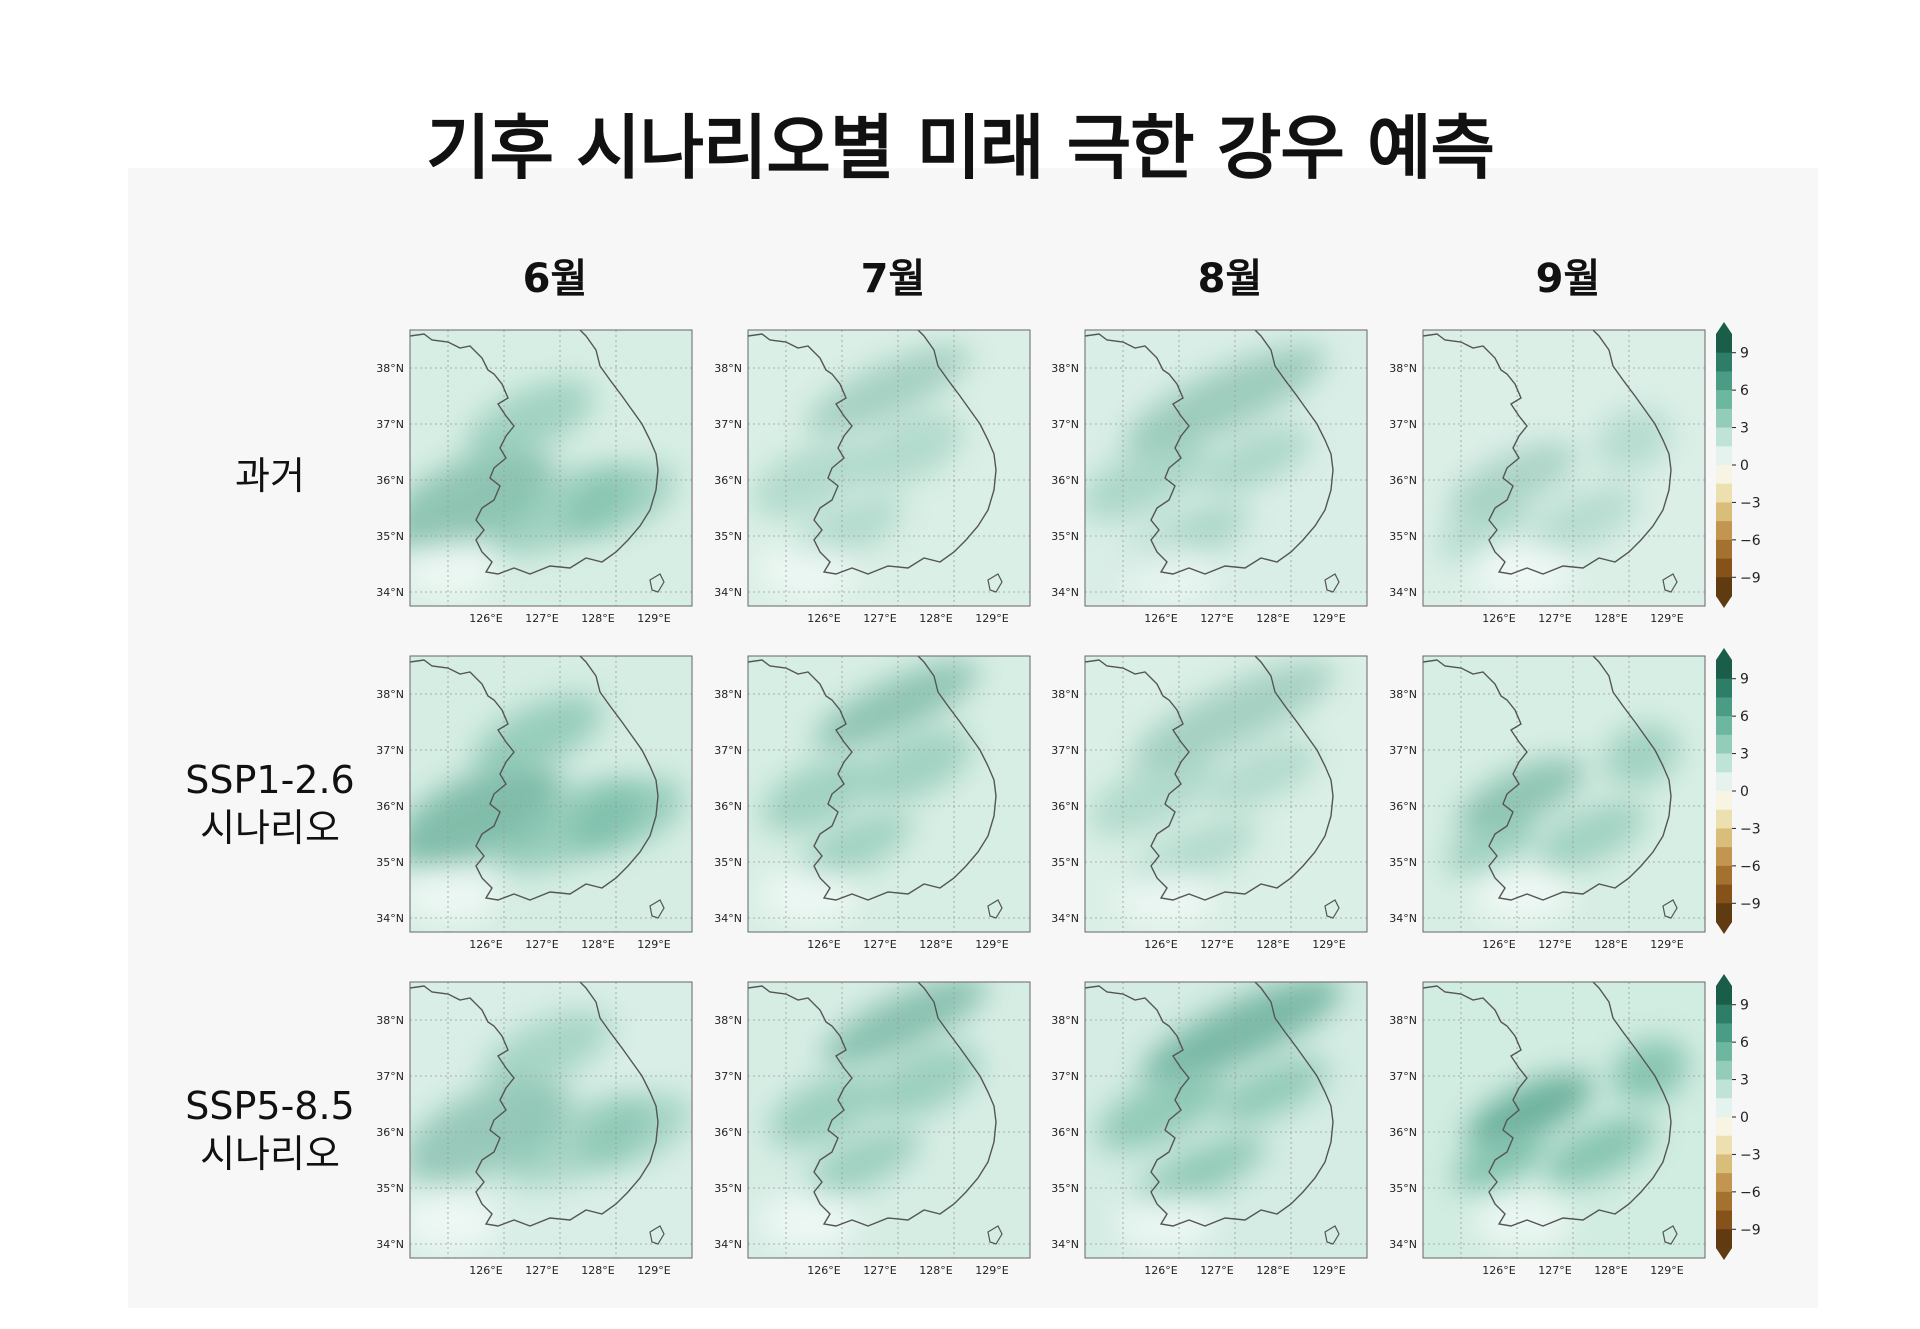 The image size is (1920, 1329). I want to click on month-header-september: 9월, so click(1568, 279).